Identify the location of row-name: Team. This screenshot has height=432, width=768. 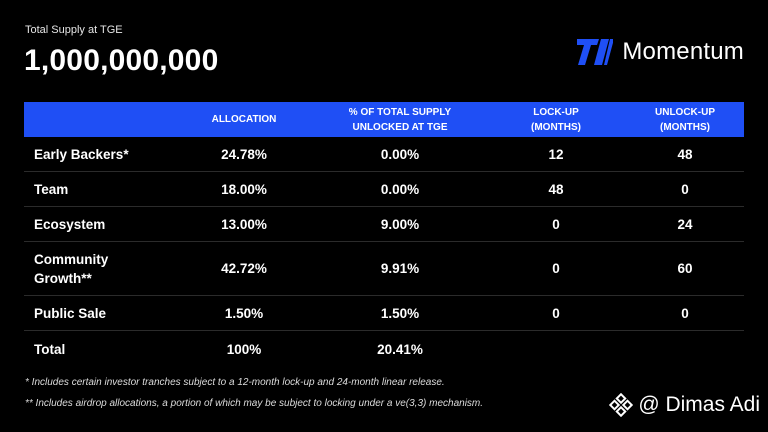
(99, 189).